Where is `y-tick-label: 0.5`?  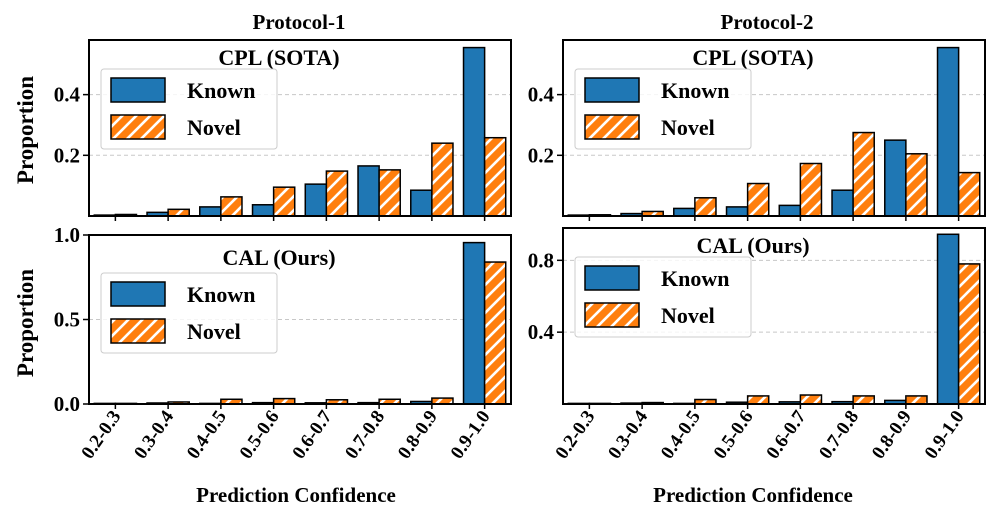 y-tick-label: 0.5 is located at coordinates (67, 320).